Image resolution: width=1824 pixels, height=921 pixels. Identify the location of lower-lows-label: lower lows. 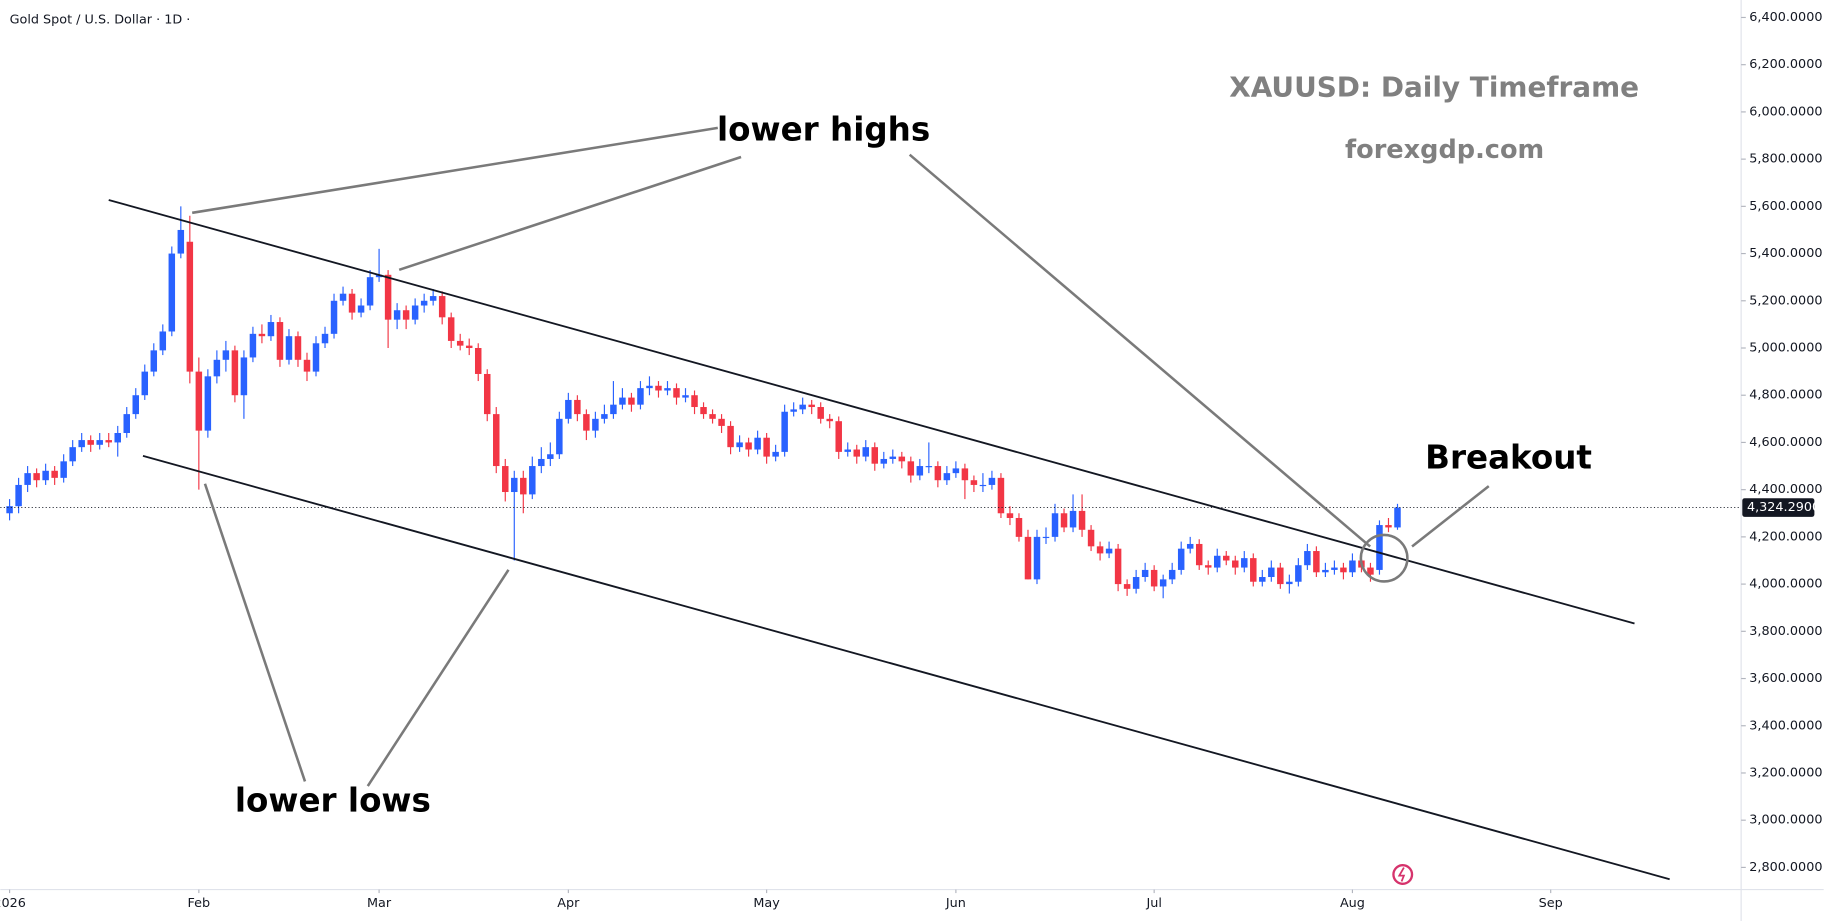
(333, 800).